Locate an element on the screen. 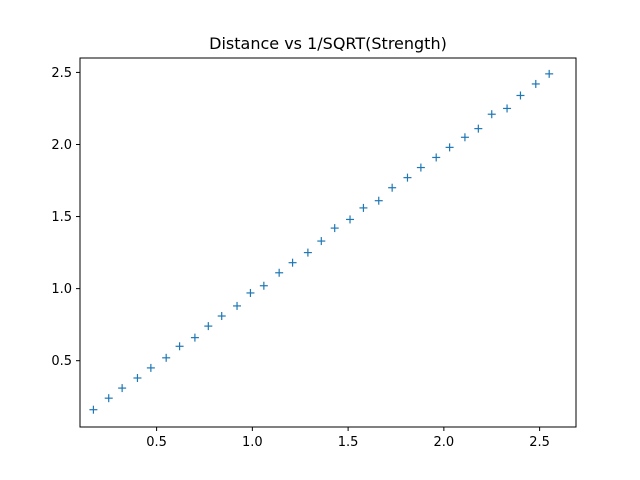 The width and height of the screenshot is (640, 480). y-tick-label: 2.0 is located at coordinates (61, 145).